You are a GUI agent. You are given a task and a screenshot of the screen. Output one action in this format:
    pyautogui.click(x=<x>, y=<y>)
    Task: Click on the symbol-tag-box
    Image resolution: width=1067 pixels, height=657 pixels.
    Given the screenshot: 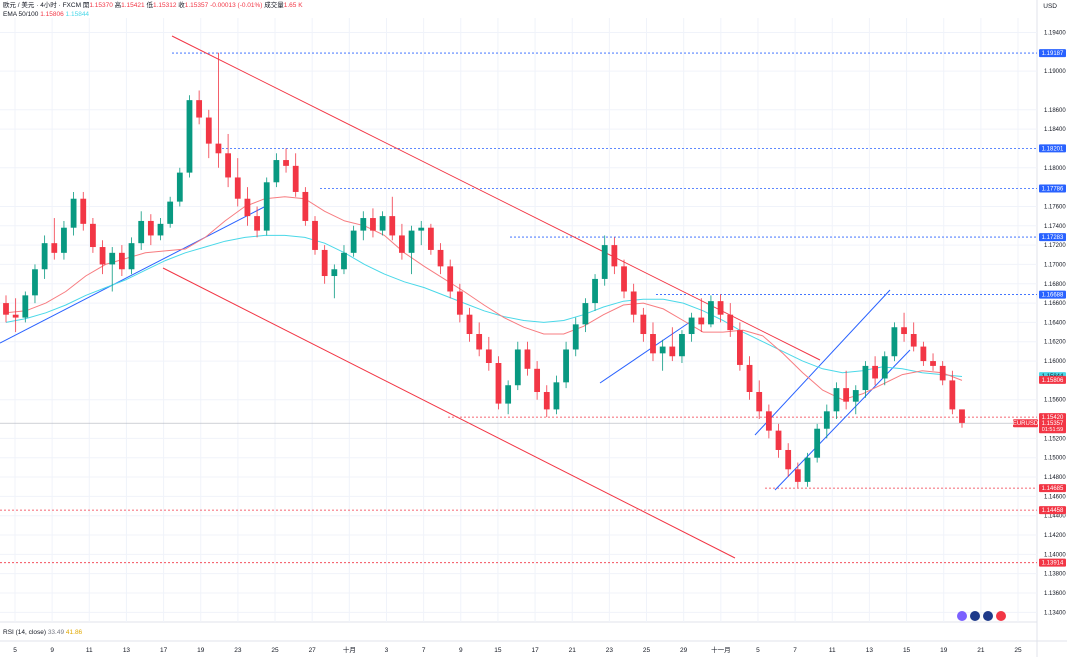 What is the action you would take?
    pyautogui.click(x=1025, y=423)
    